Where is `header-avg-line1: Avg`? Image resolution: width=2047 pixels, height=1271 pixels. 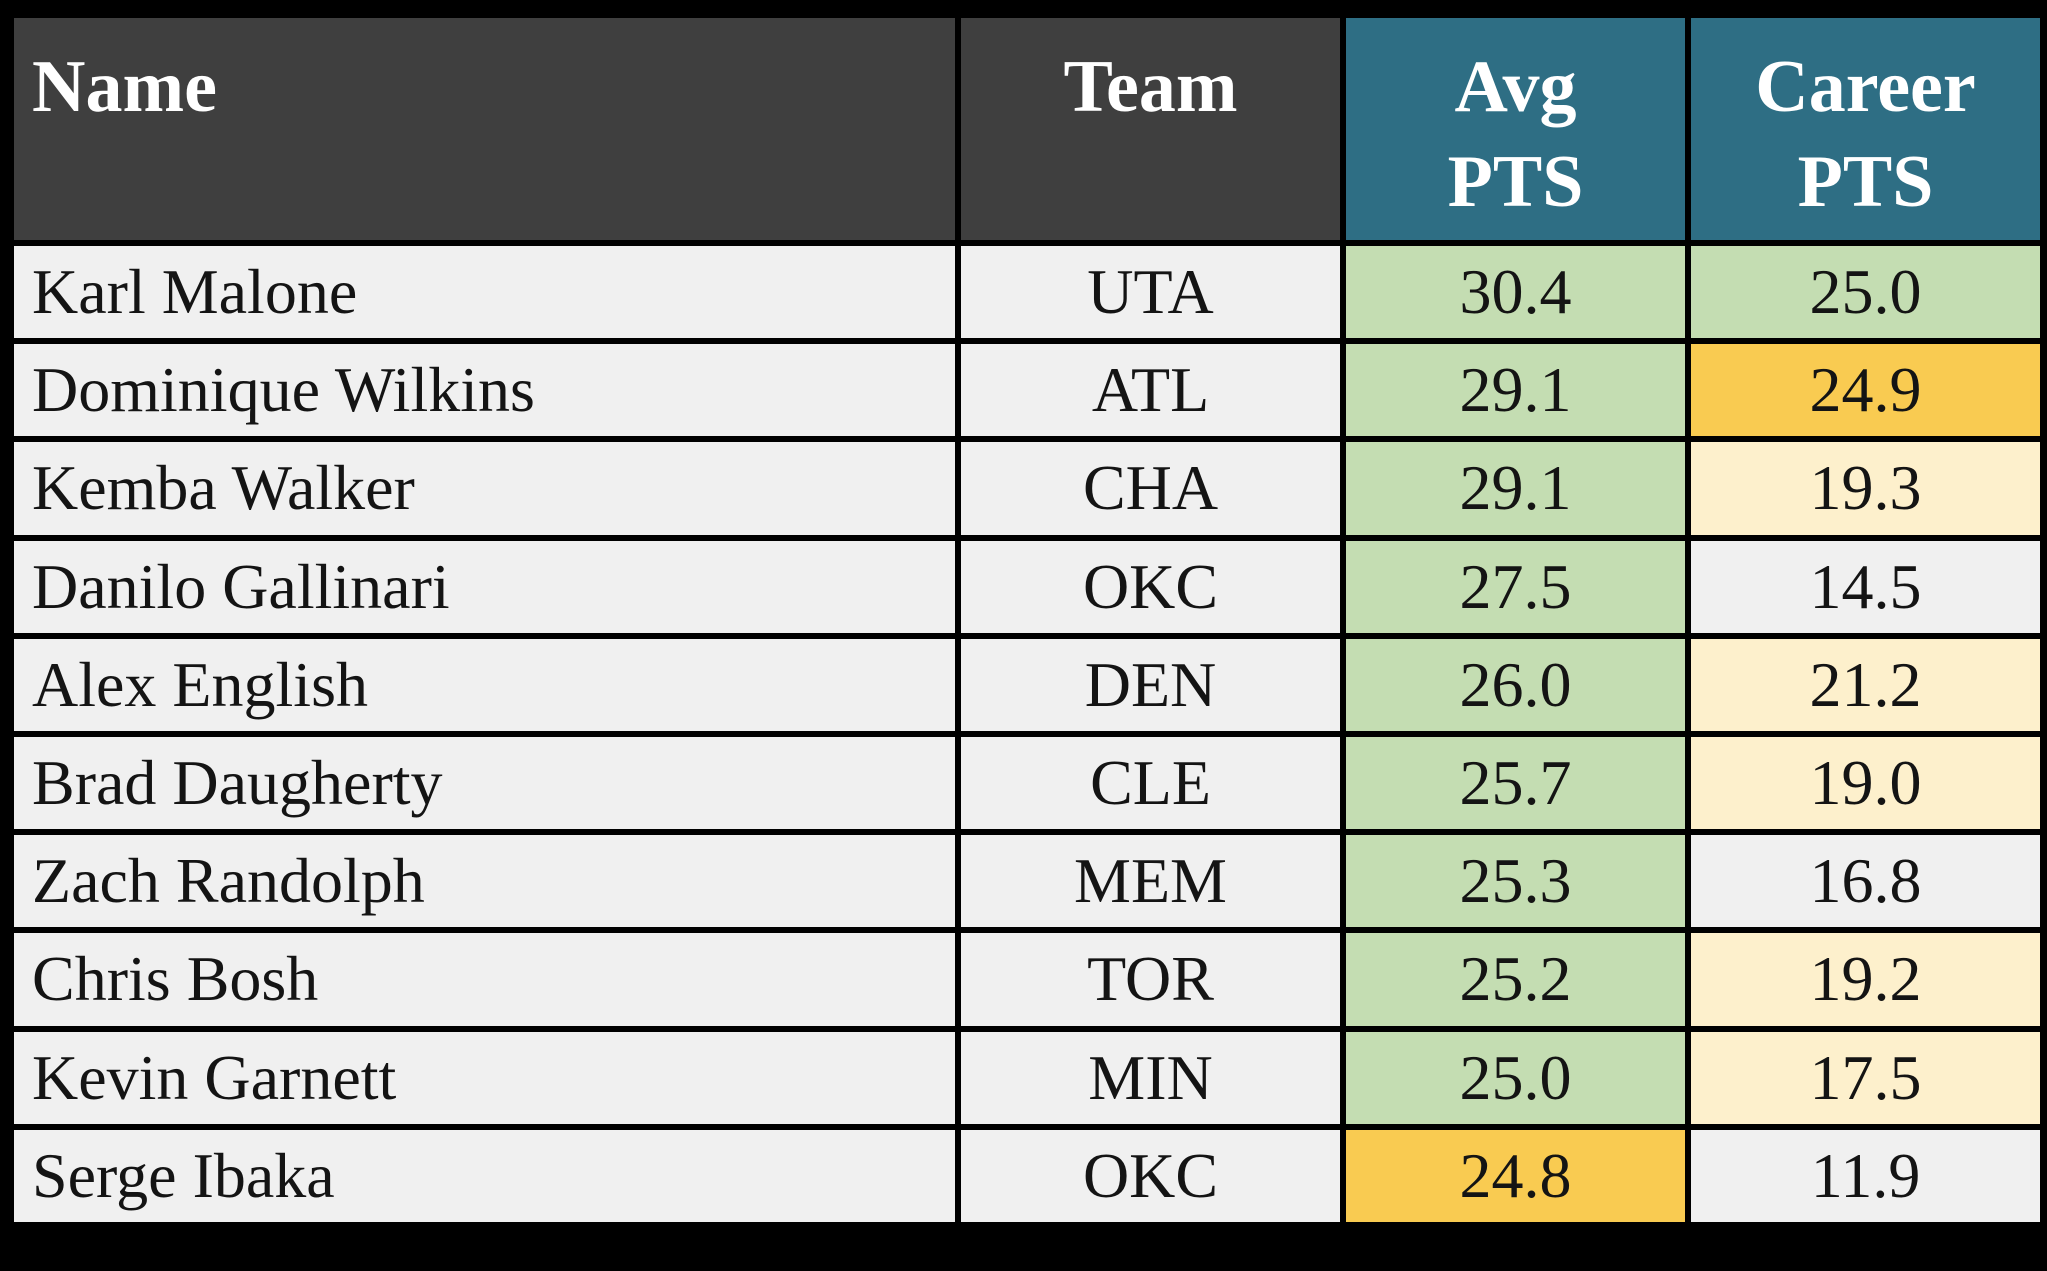
header-avg-line1: Avg is located at coordinates (1515, 87).